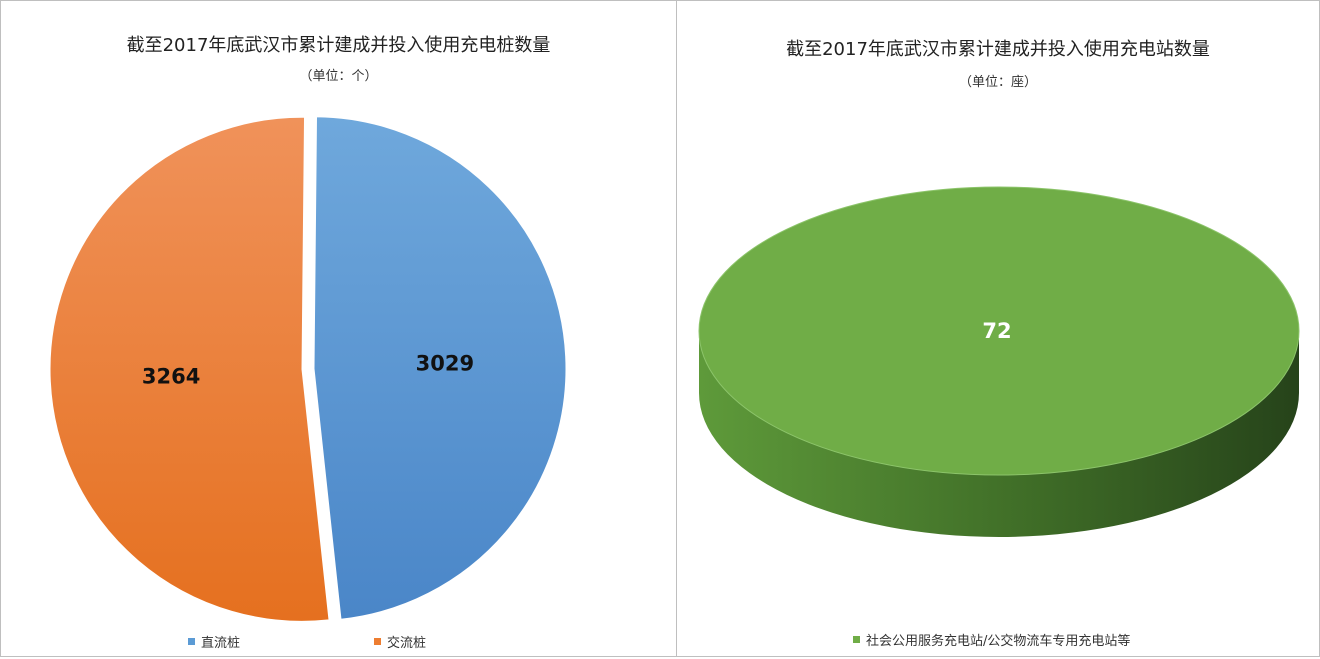  What do you see at coordinates (407, 643) in the screenshot?
I see `legend-label-ac: 交流桩` at bounding box center [407, 643].